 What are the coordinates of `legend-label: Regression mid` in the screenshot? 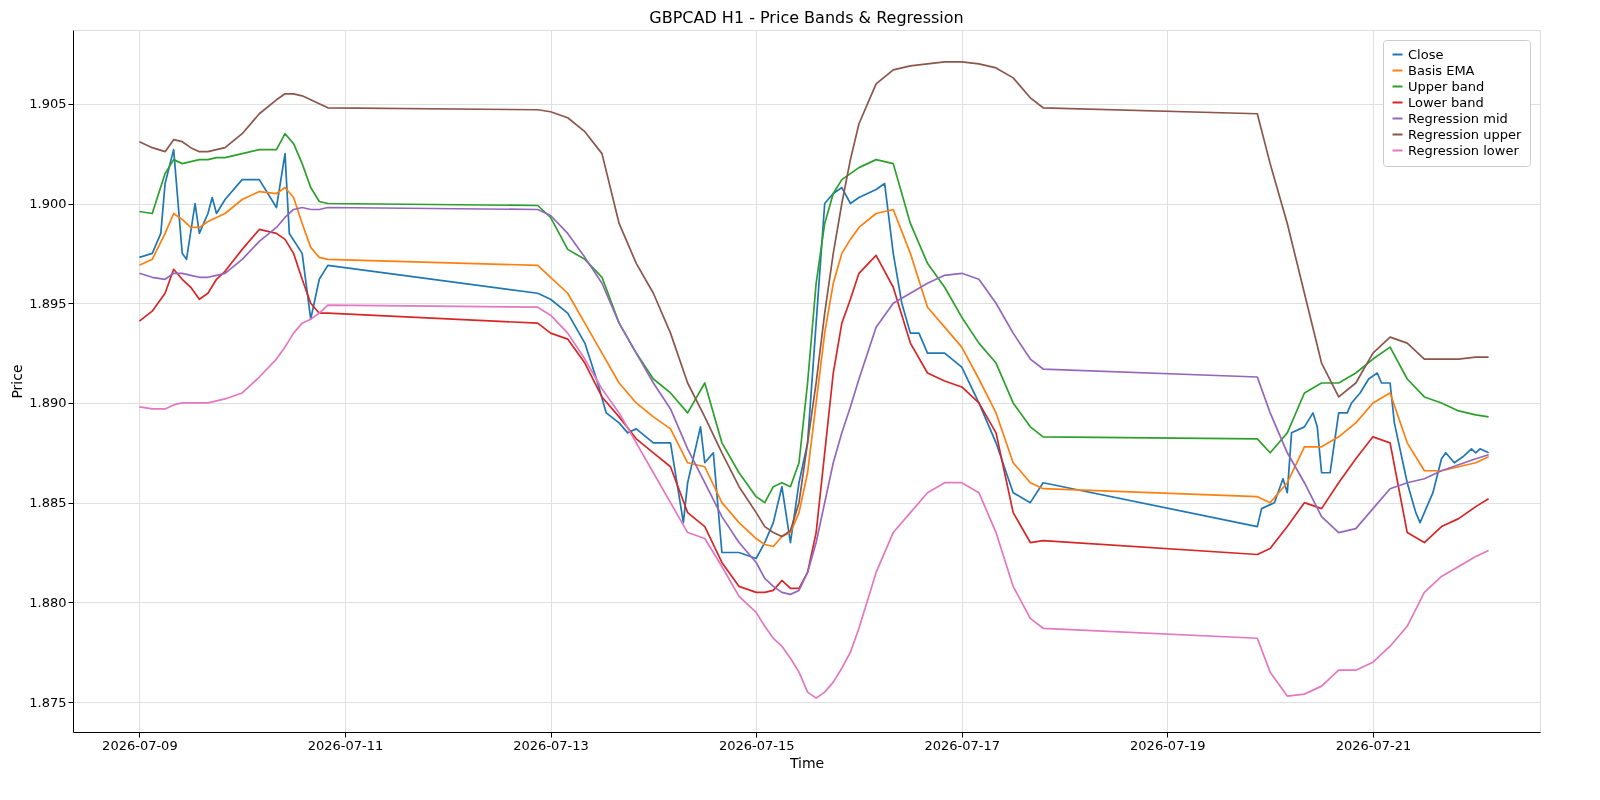 It's located at (1458, 118).